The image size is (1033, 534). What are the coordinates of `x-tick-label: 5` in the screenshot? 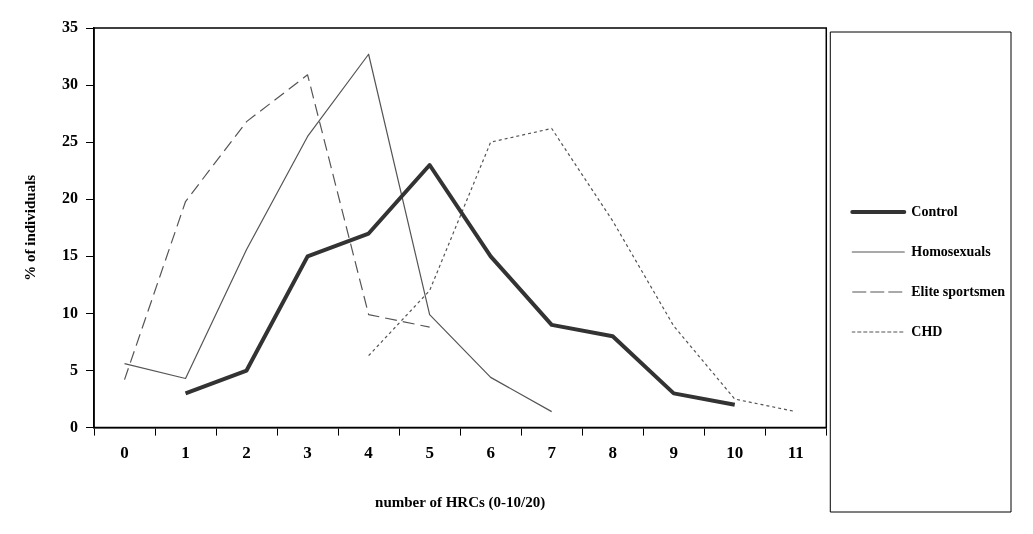 It's located at (429, 453).